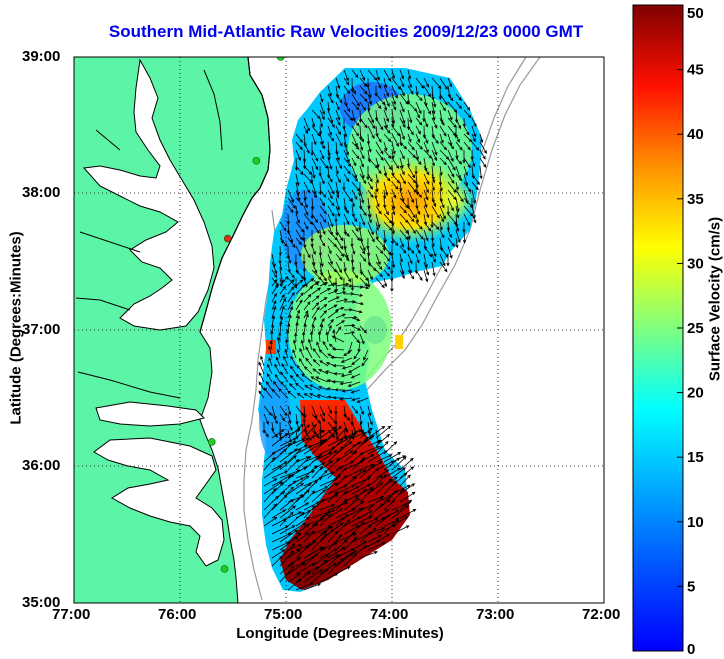 This screenshot has height=659, width=724. Describe the element at coordinates (695, 457) in the screenshot. I see `colorbar-tick-label: 15` at that location.